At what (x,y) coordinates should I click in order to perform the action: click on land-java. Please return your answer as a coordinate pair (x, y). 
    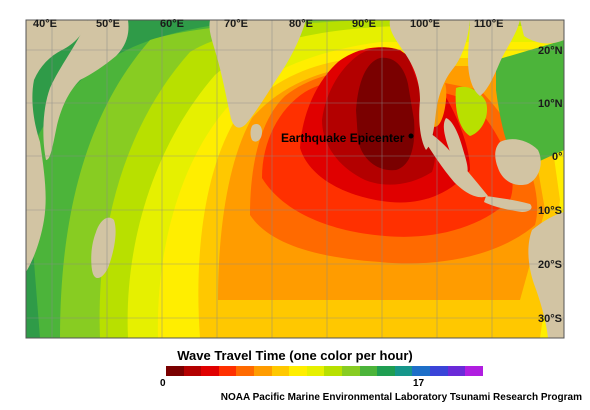
    Looking at the image, I should click on (508, 204).